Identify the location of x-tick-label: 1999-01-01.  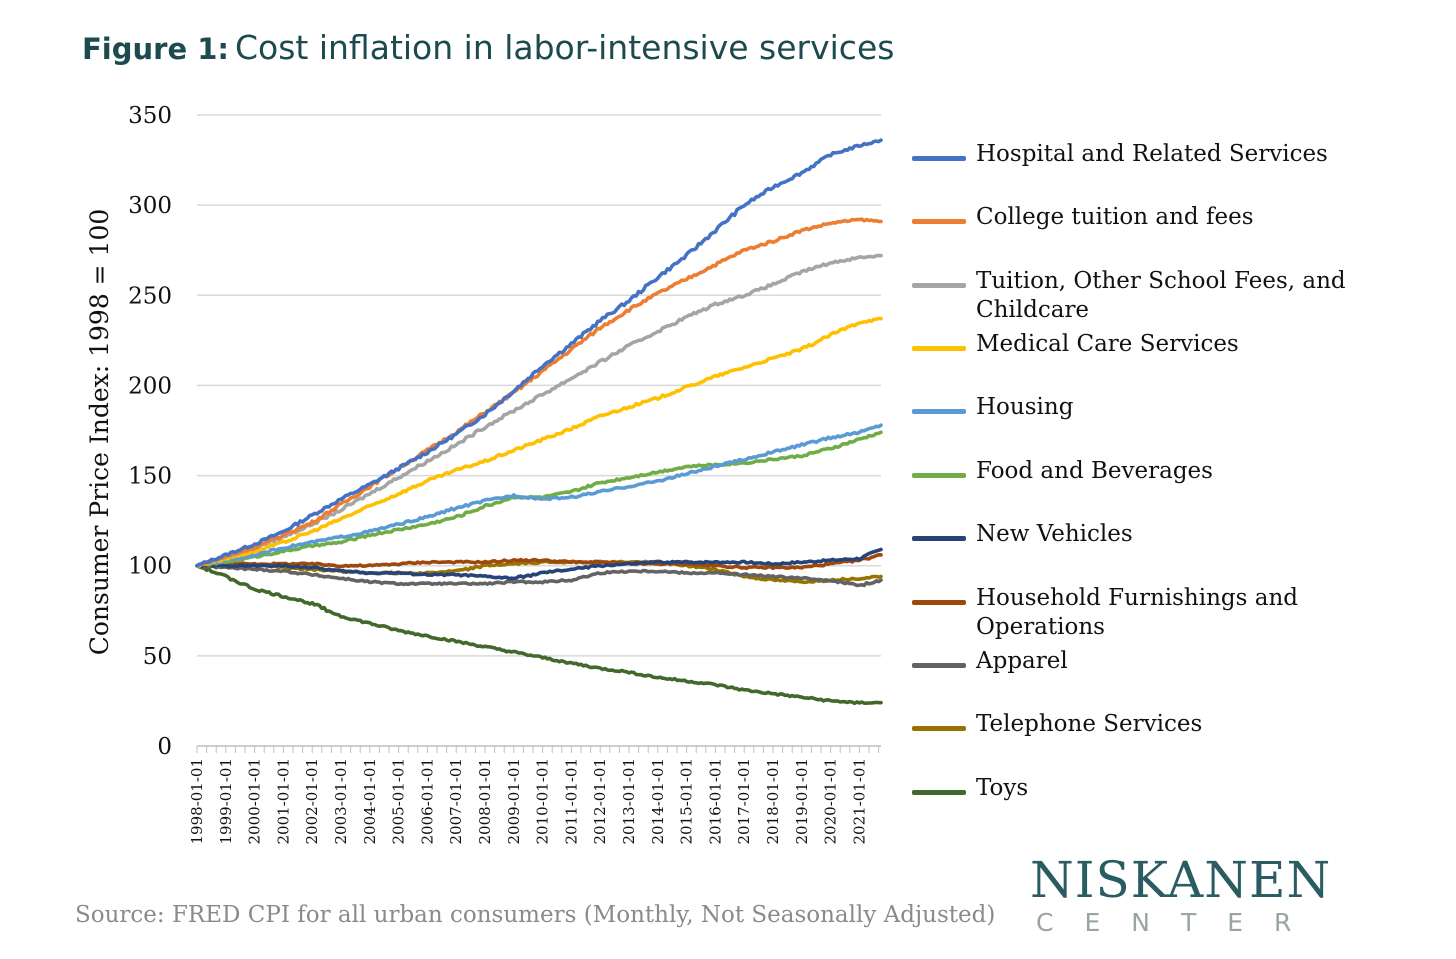
(226, 801).